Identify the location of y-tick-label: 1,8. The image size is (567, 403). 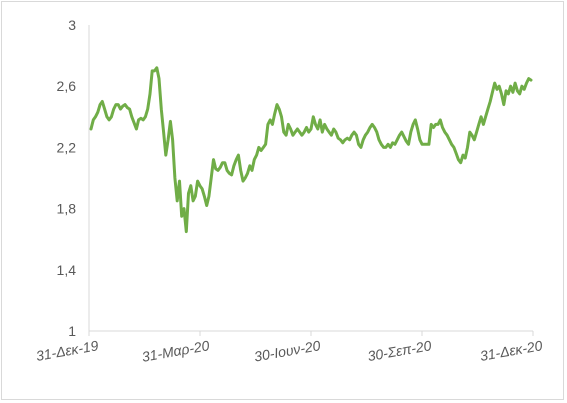
(67, 209).